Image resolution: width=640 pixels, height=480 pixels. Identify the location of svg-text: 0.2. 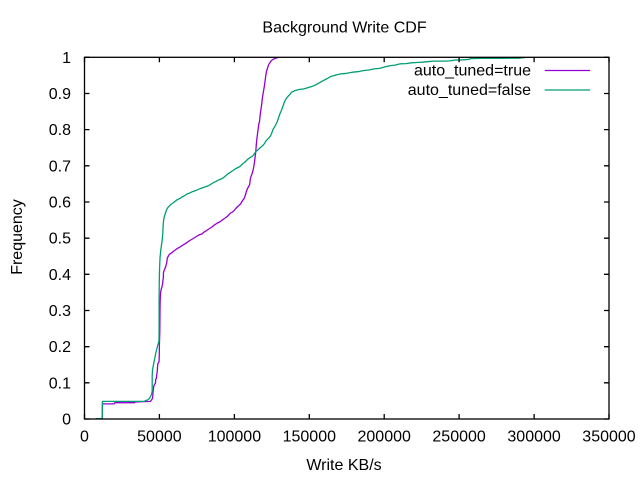
(60, 347).